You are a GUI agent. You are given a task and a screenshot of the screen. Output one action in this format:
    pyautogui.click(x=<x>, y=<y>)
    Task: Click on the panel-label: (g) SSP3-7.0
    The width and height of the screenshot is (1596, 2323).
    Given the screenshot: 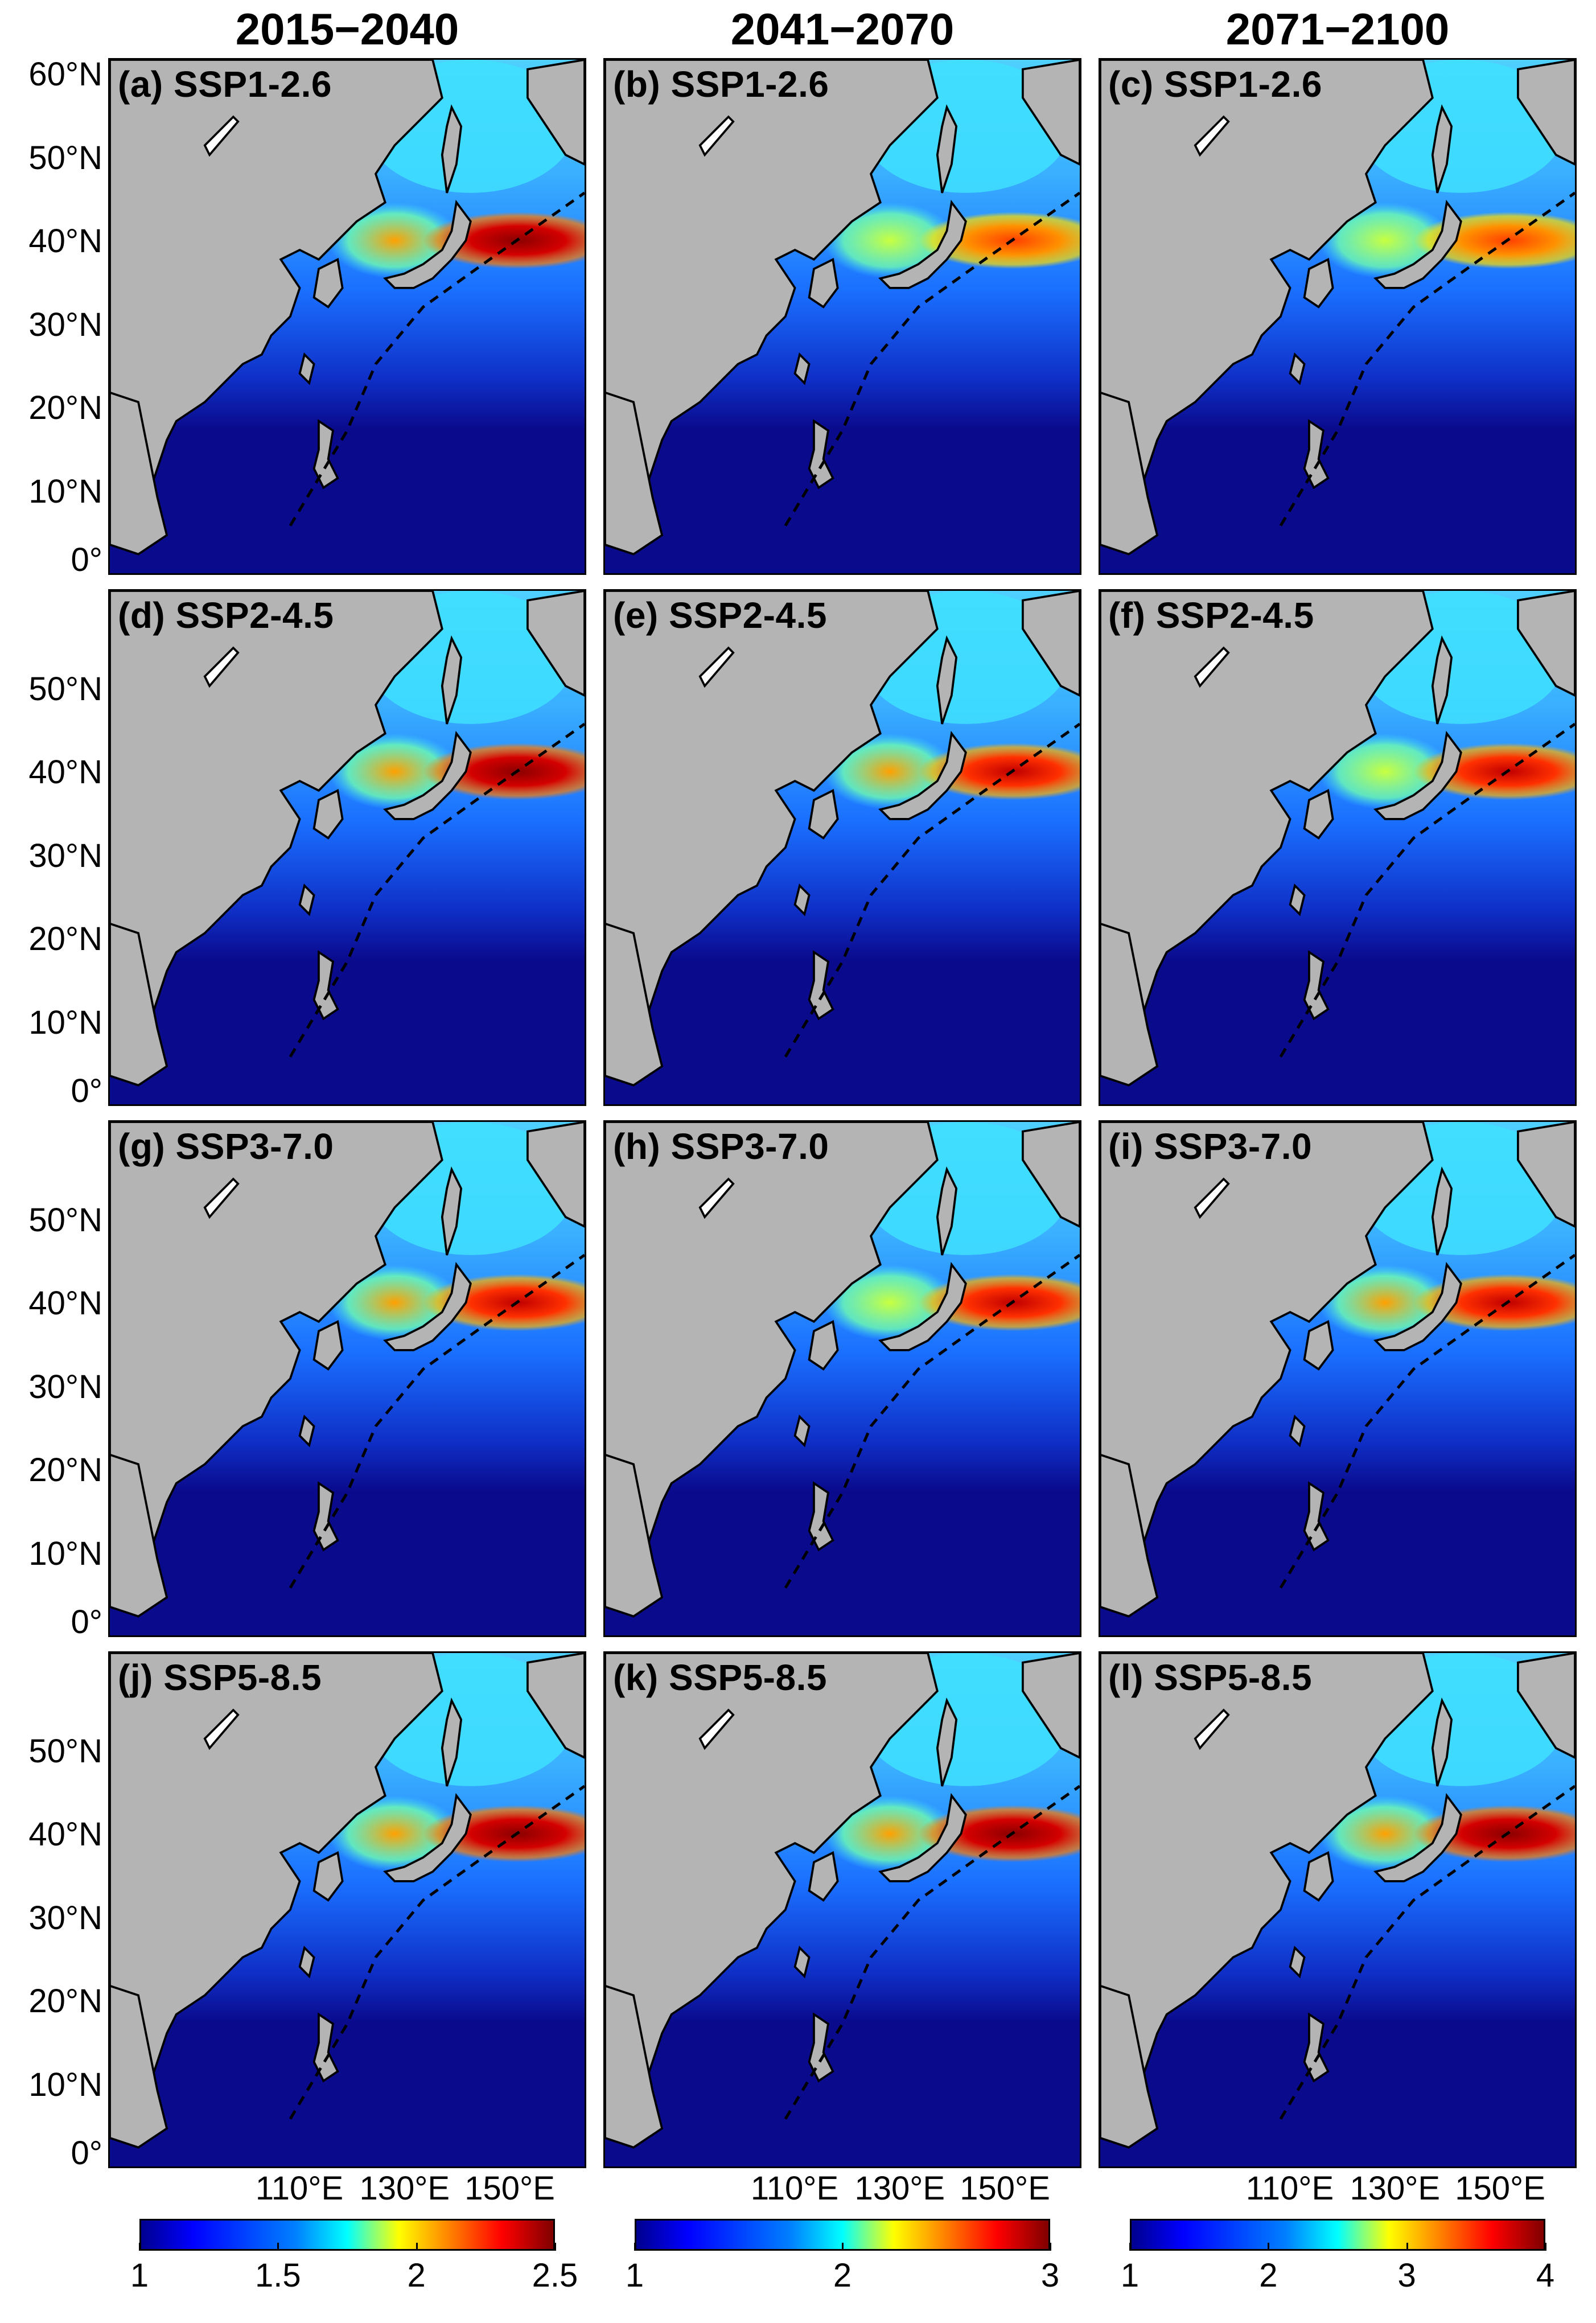 What is the action you would take?
    pyautogui.click(x=226, y=1147)
    